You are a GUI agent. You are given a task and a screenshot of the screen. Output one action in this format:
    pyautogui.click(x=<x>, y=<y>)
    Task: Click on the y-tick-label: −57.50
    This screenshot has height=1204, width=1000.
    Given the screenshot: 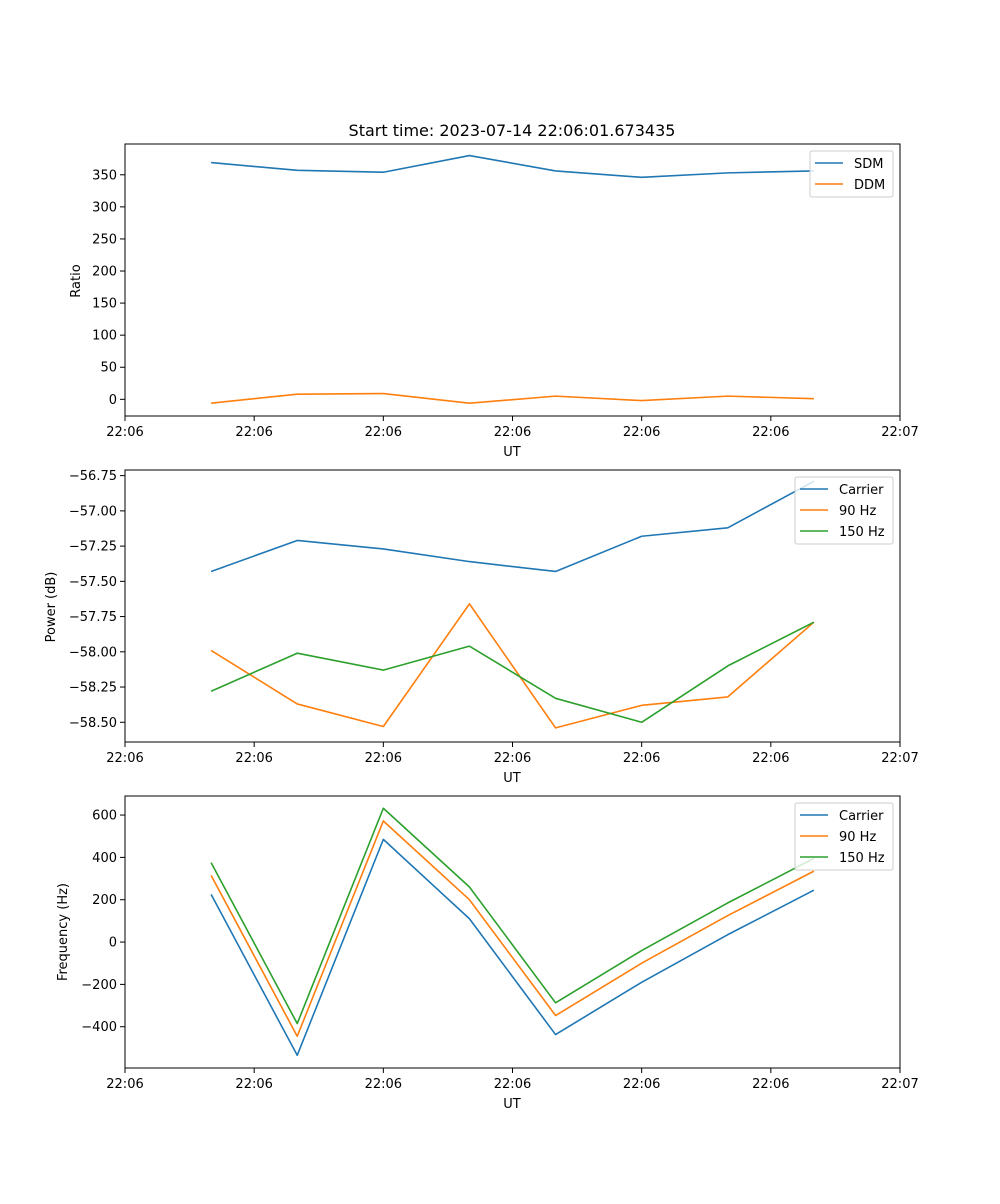 What is the action you would take?
    pyautogui.click(x=93, y=582)
    